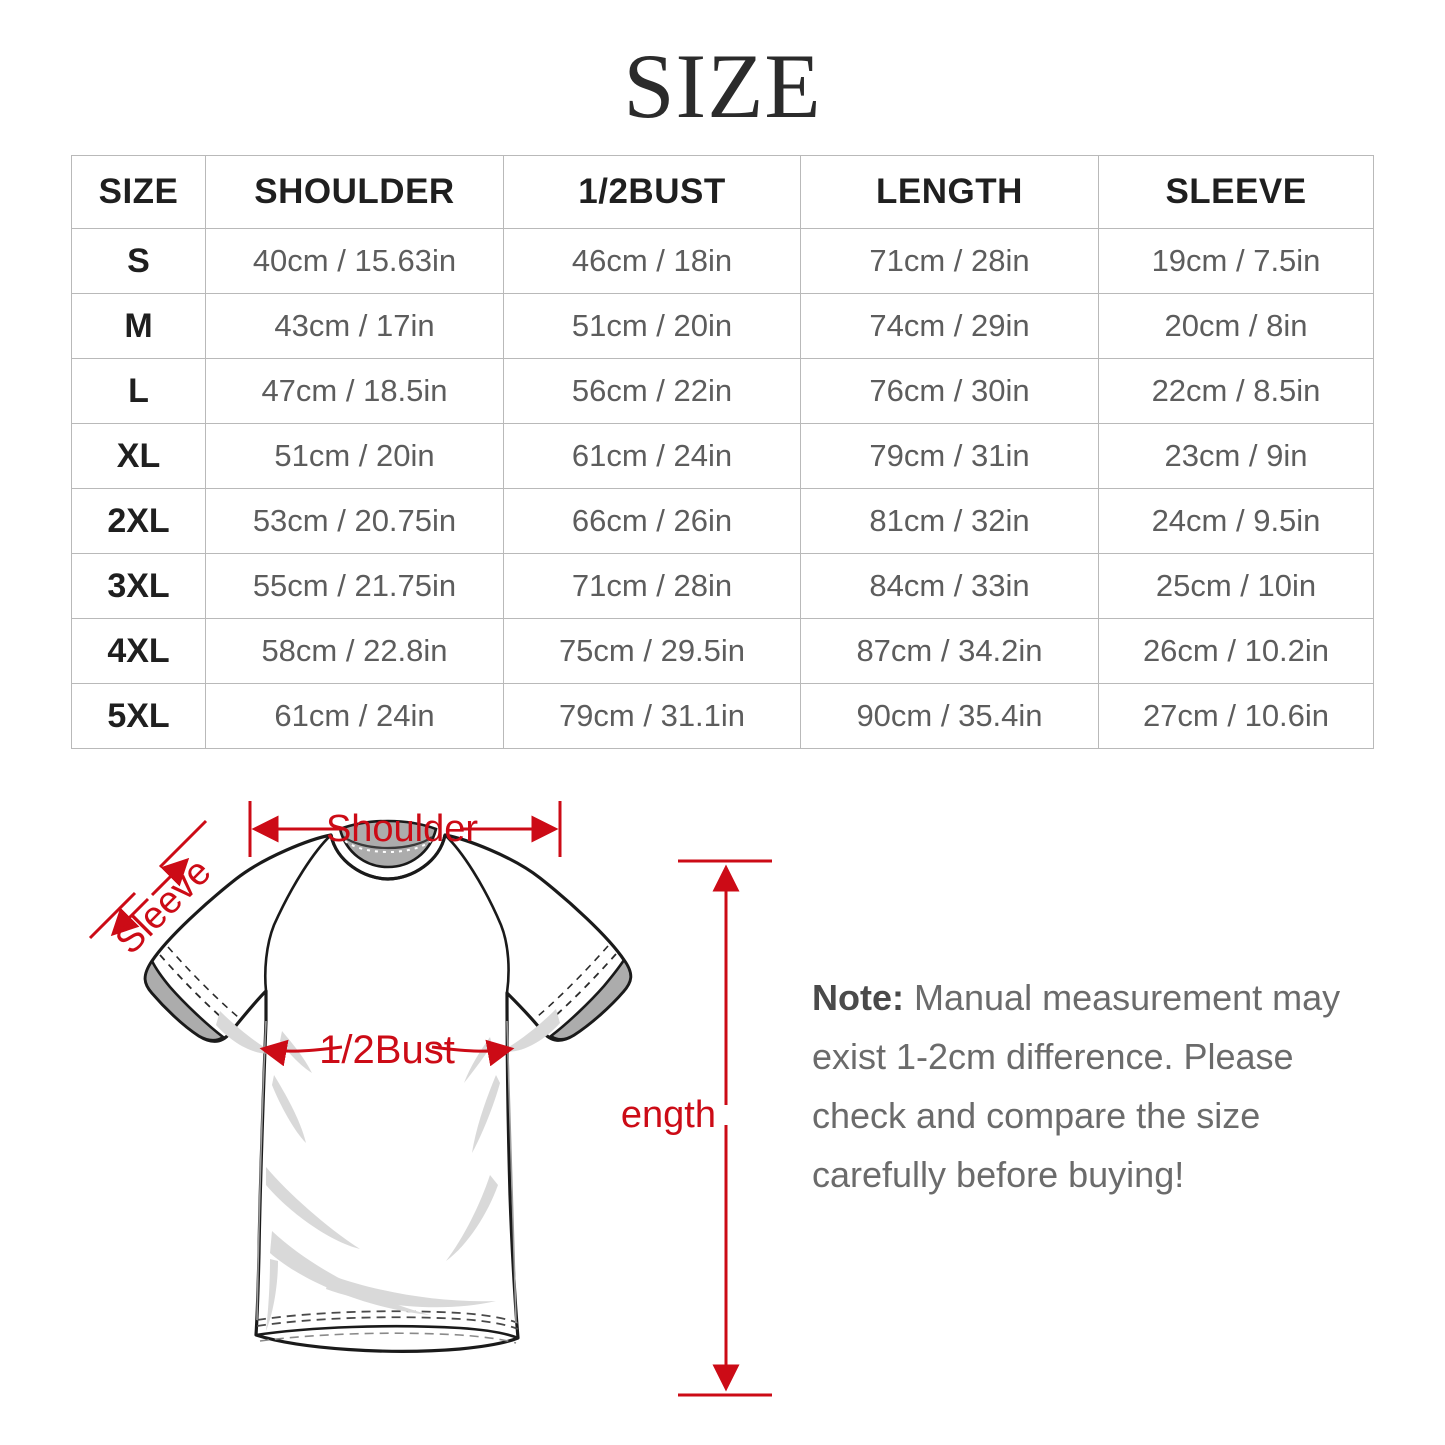  I want to click on table-header-row: SIZE SHOULDER 1/2BUST LENGTH SLEEVE, so click(722, 192).